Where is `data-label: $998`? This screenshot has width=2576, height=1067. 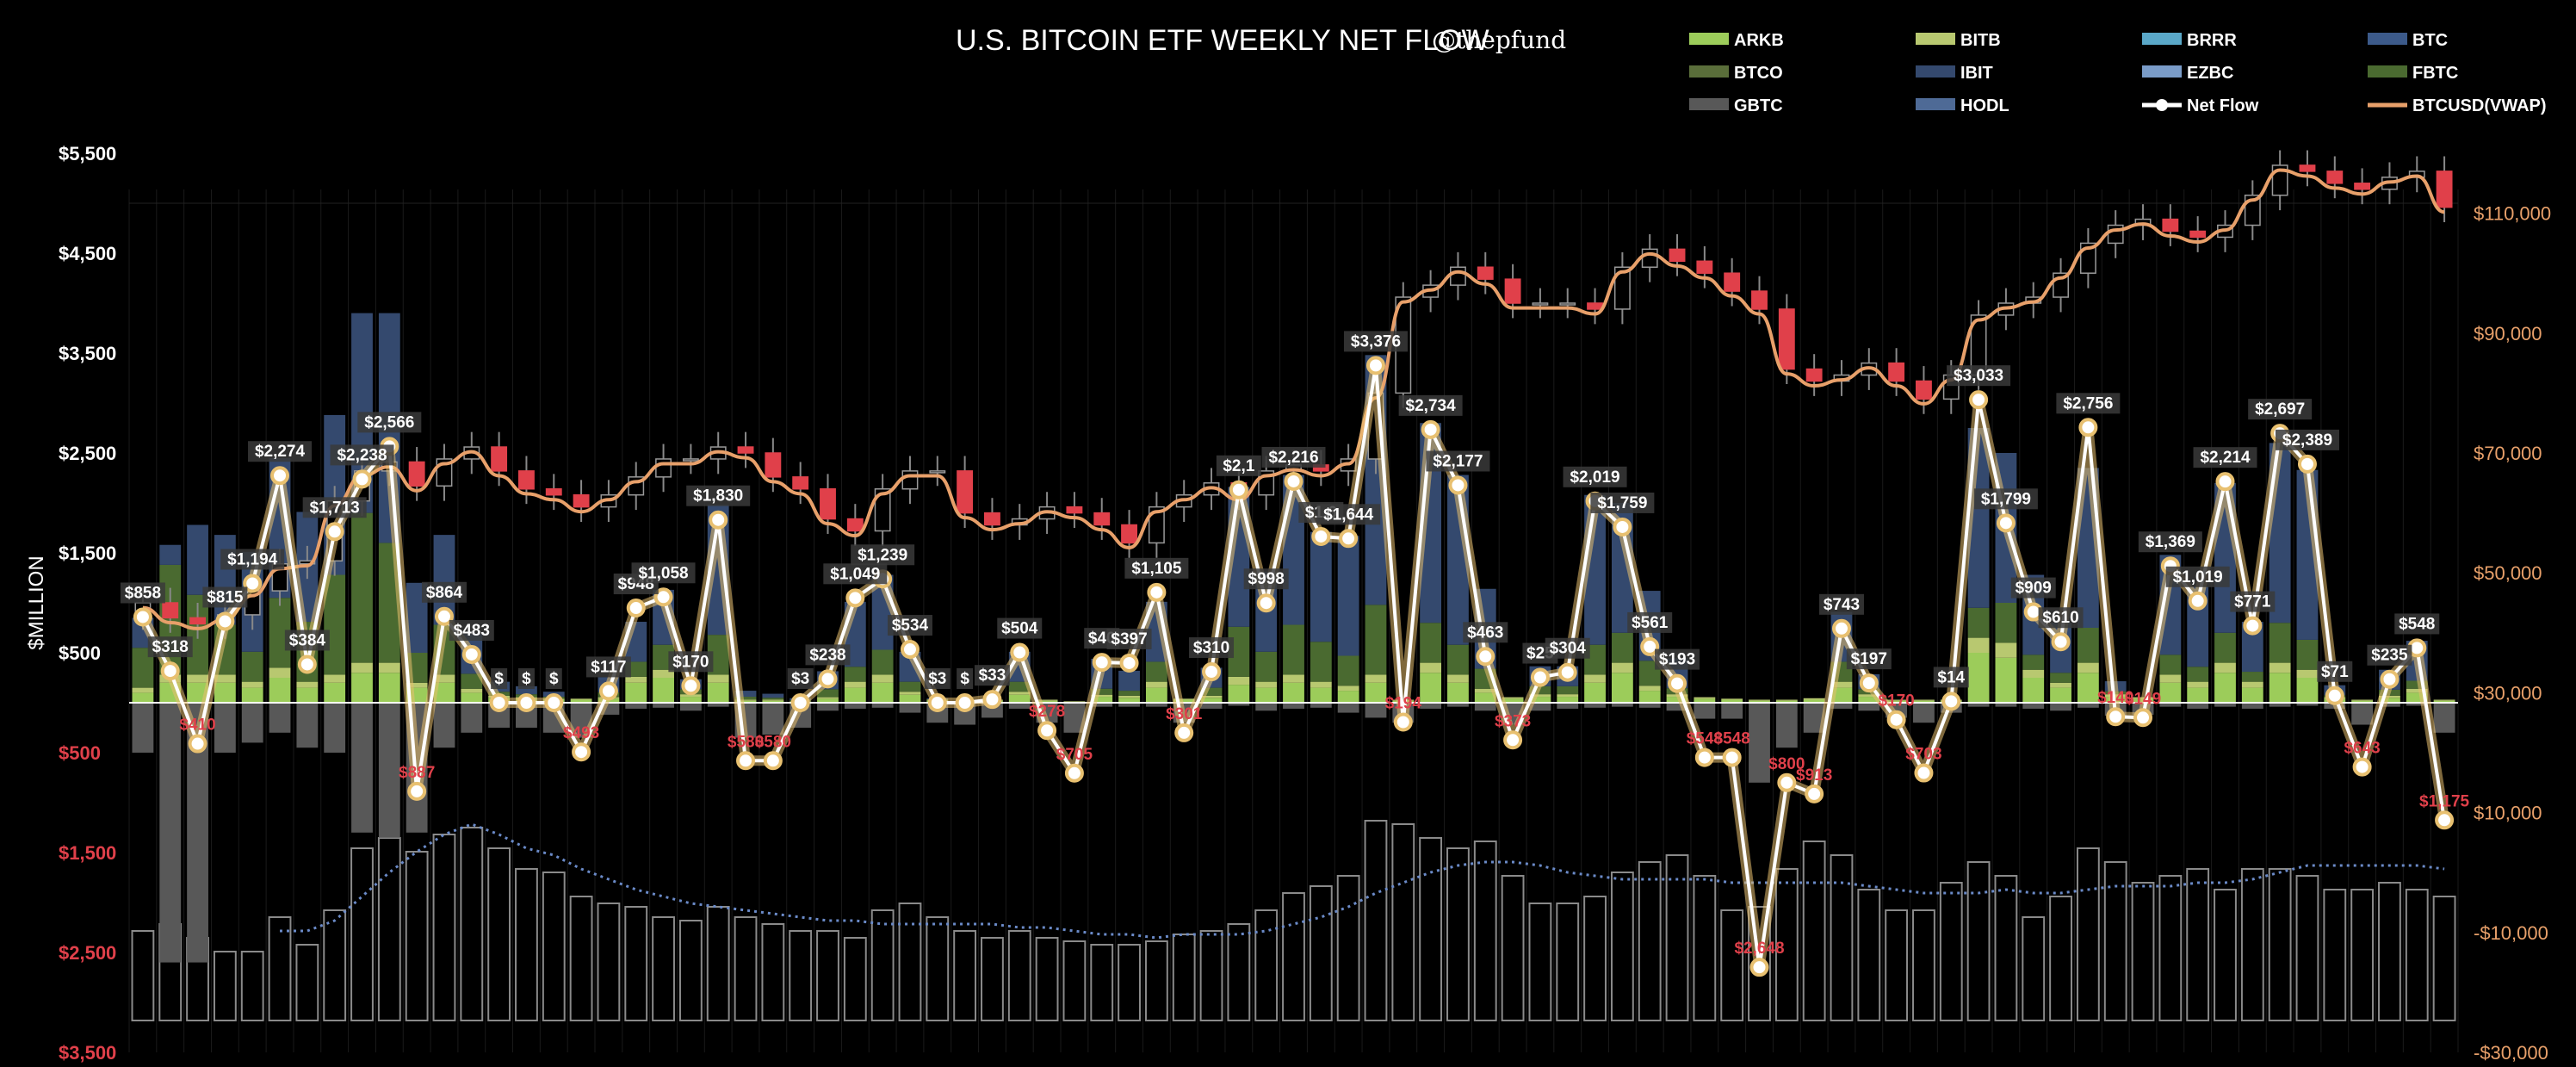 data-label: $998 is located at coordinates (1267, 579).